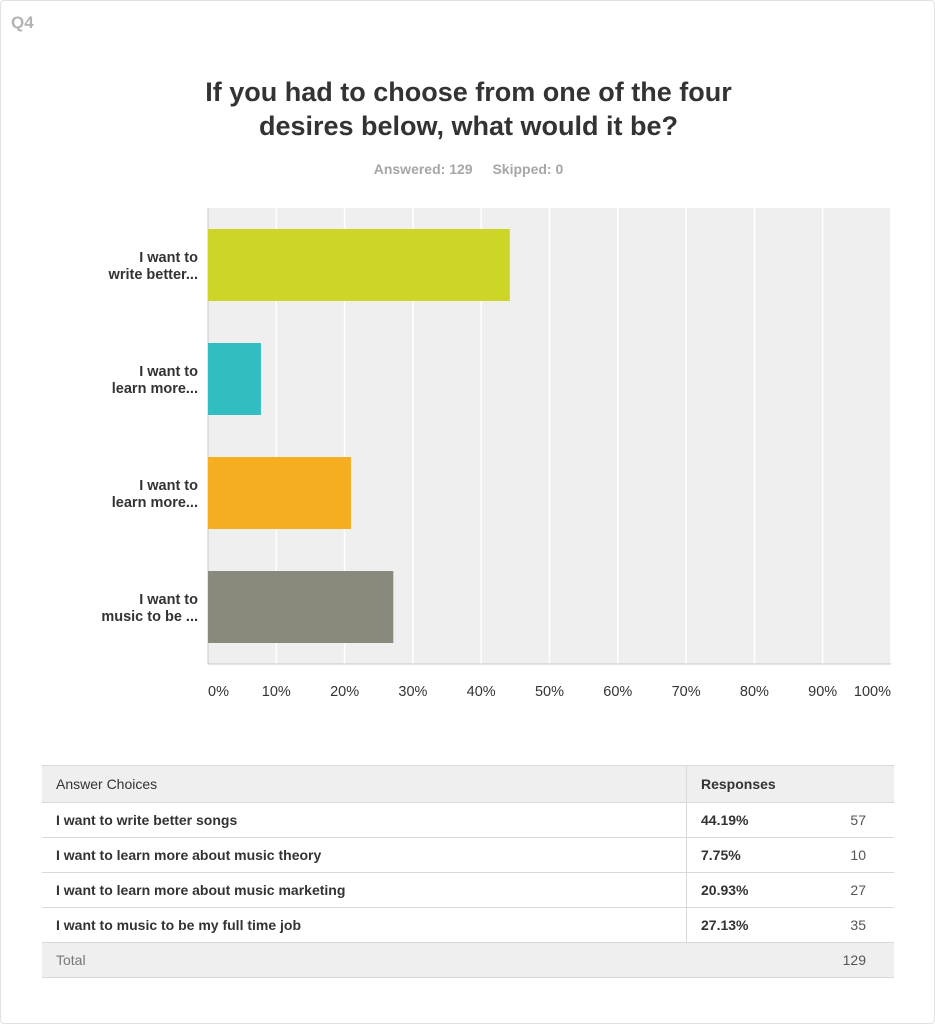  I want to click on row-percent: 20.93%, so click(760, 890).